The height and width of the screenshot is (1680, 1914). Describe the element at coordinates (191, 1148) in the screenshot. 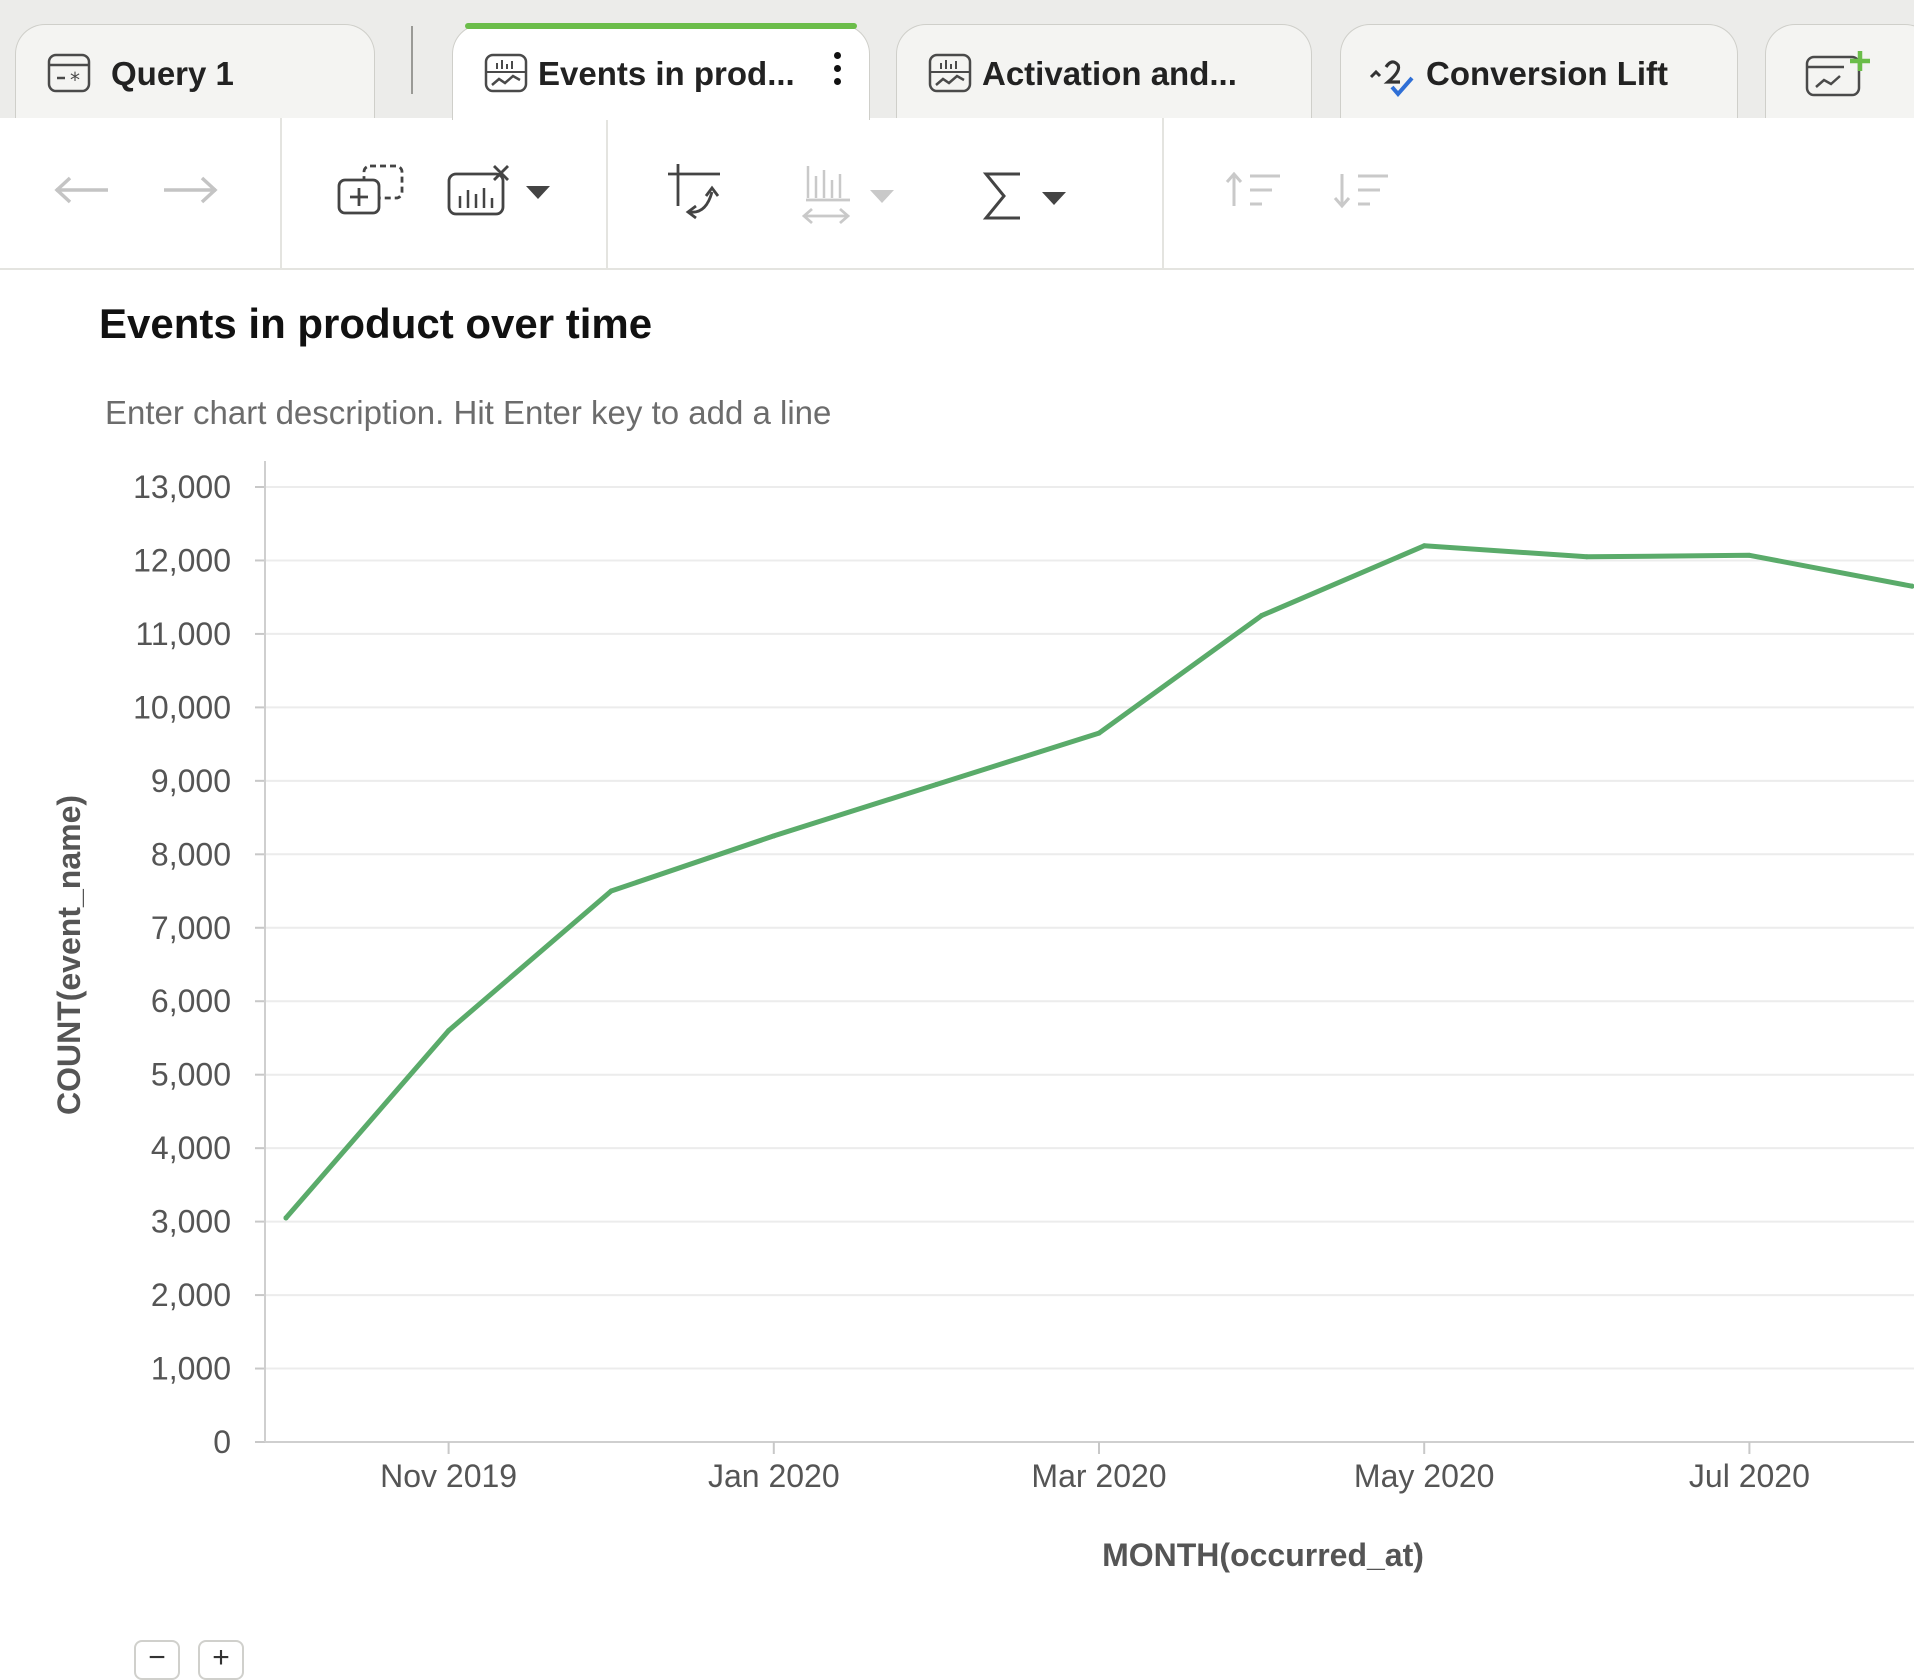

I see `y-tick-label: 4,000` at that location.